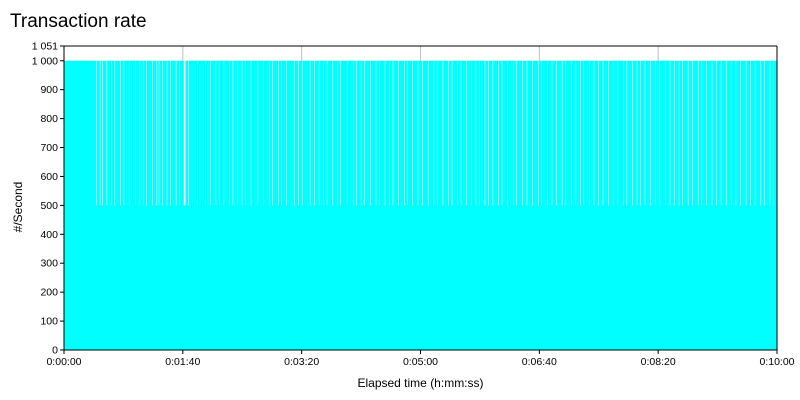  I want to click on y-tick-label: 1 000, so click(45, 61).